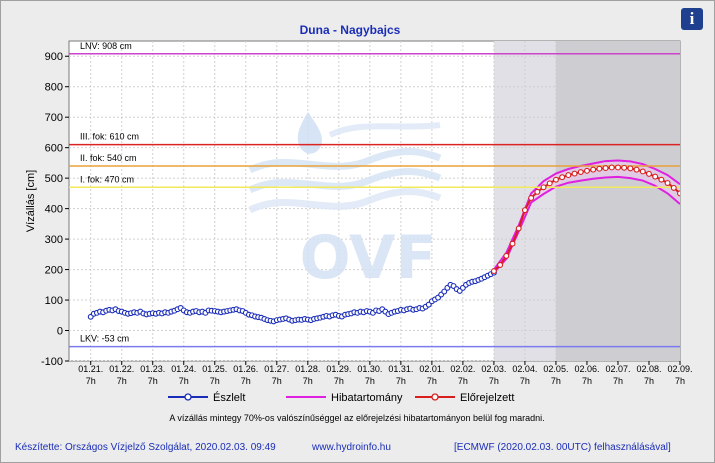  What do you see at coordinates (31, 201) in the screenshot?
I see `y-axis-label: Vízállás [cm]` at bounding box center [31, 201].